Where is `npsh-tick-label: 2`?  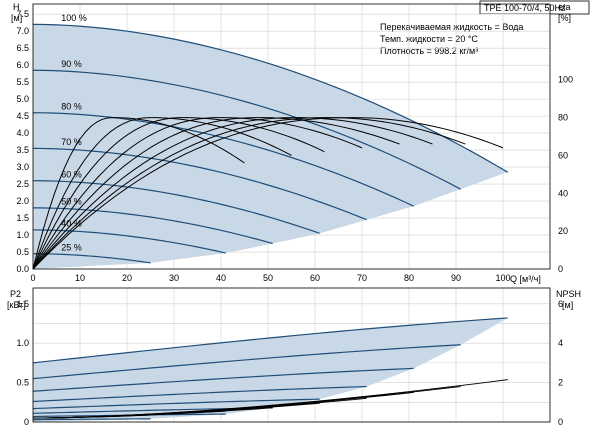
npsh-tick-label: 2 is located at coordinates (560, 383).